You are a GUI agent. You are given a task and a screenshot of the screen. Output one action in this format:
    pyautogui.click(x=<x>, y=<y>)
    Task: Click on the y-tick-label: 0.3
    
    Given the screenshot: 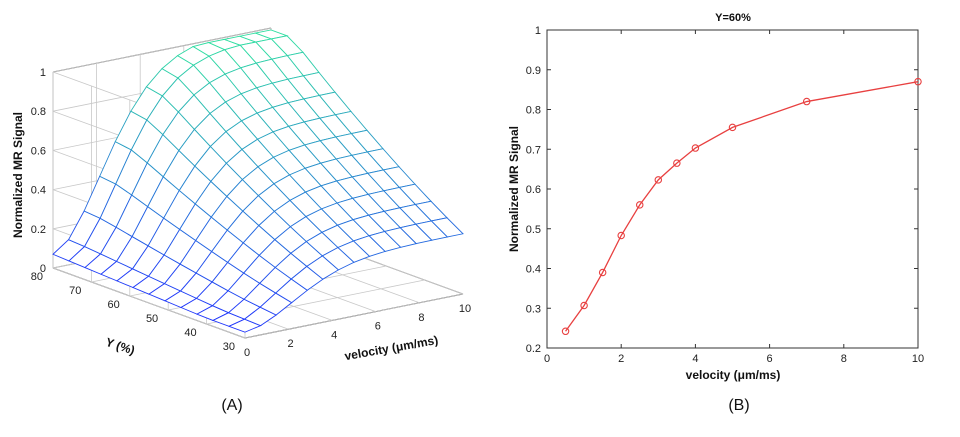 What is the action you would take?
    pyautogui.click(x=533, y=309)
    